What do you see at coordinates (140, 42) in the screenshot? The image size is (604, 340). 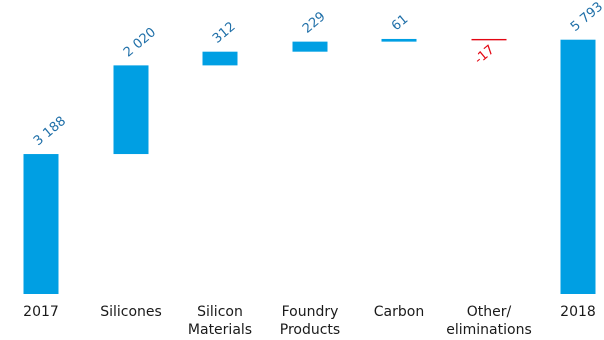 I see `value-label-2: 2 020` at bounding box center [140, 42].